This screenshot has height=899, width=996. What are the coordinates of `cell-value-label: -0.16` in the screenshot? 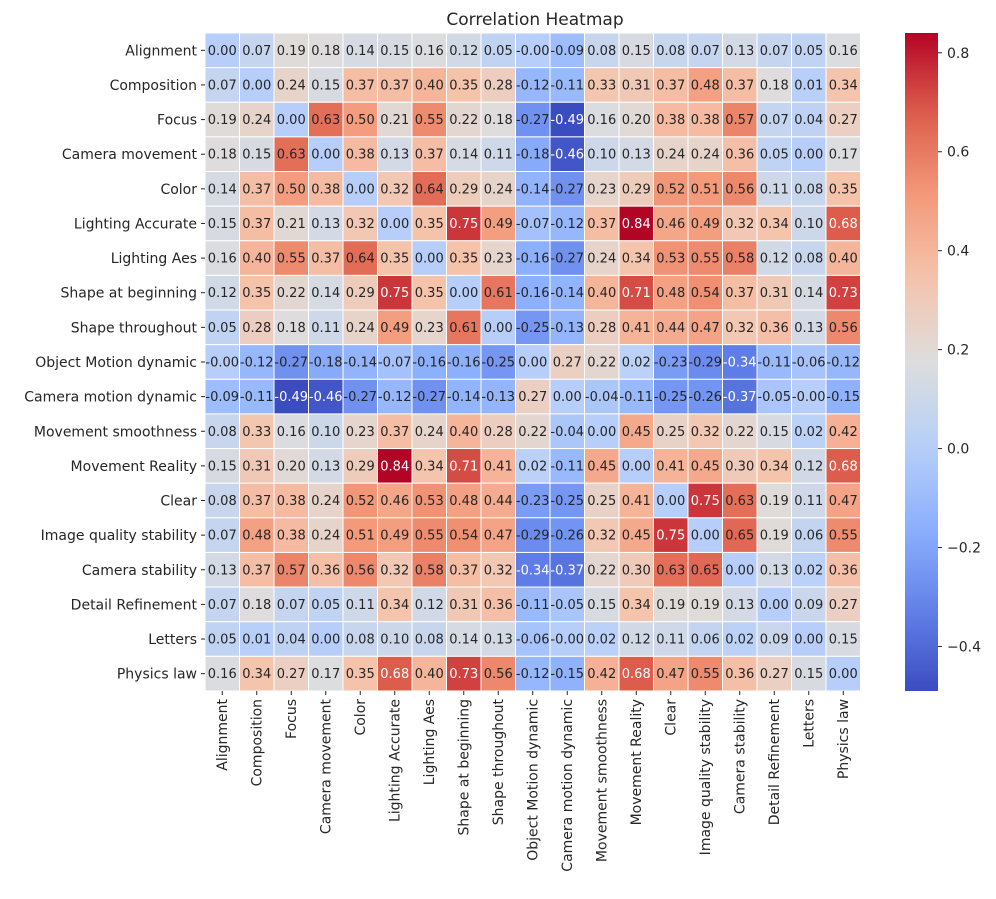 It's located at (533, 259).